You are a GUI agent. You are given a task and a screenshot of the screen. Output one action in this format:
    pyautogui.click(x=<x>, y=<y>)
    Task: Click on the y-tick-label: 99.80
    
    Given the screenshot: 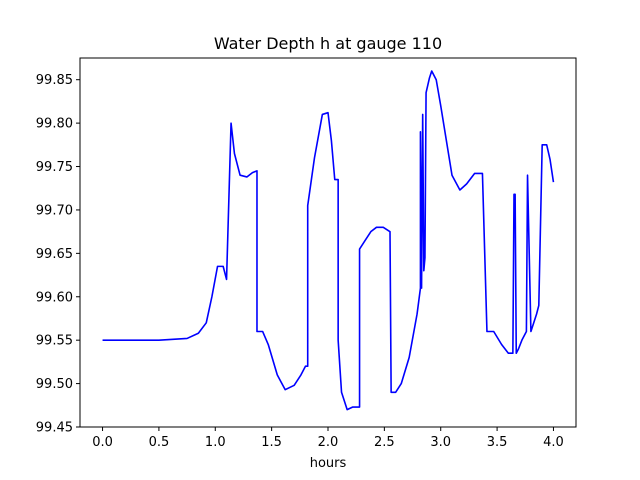 What is the action you would take?
    pyautogui.click(x=54, y=124)
    